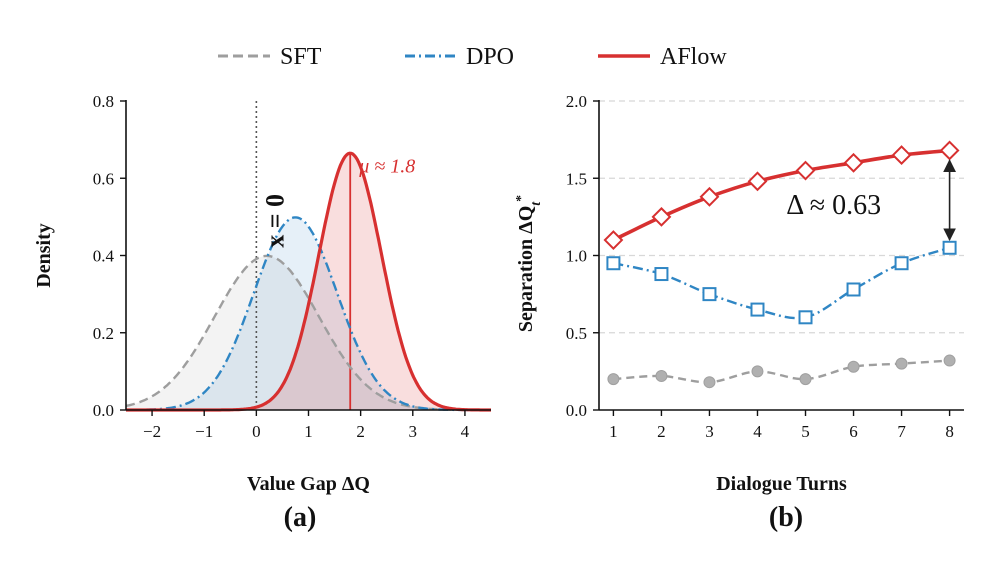  I want to click on panel-b-y-tick-label: 1.0, so click(576, 256).